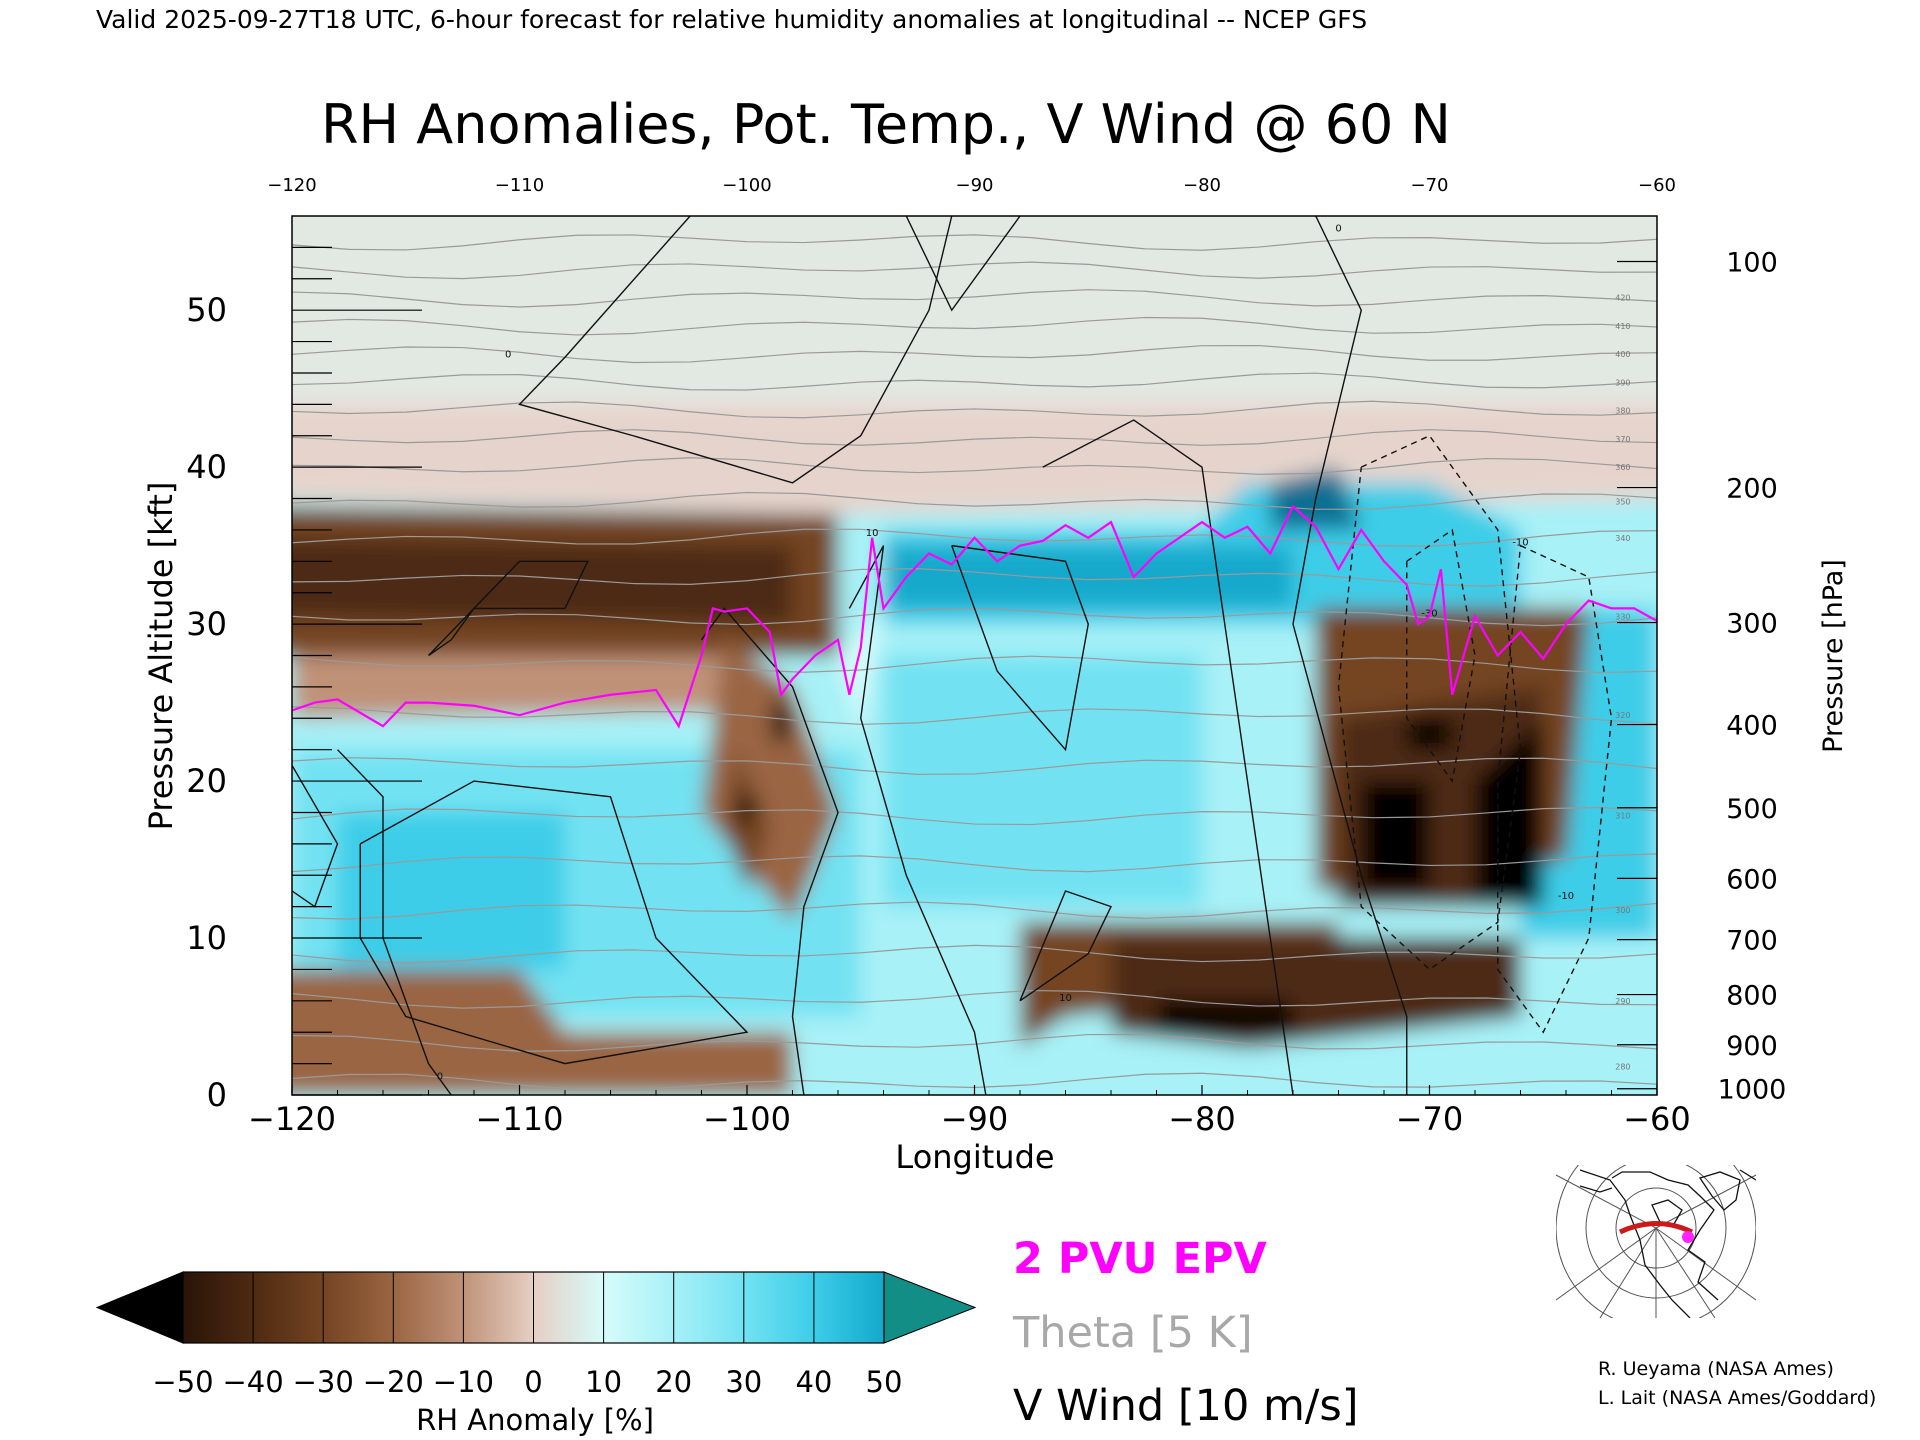 The image size is (1920, 1440). Describe the element at coordinates (1622, 1067) in the screenshot. I see `theta-label: 280` at that location.